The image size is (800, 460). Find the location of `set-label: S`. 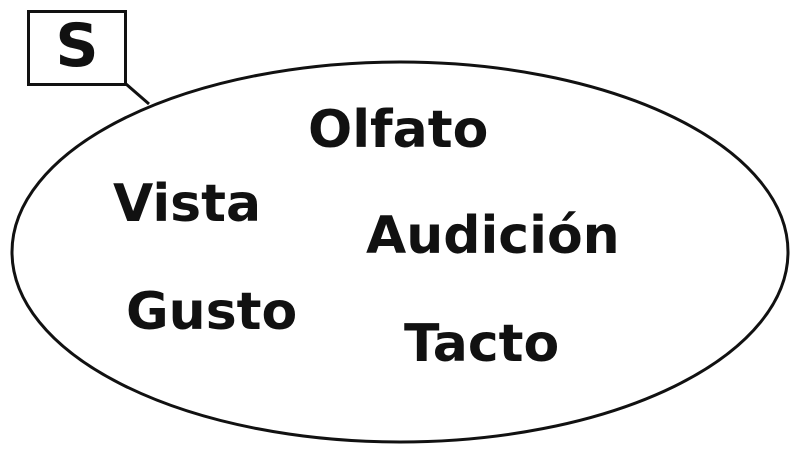

set-label: S is located at coordinates (77, 46).